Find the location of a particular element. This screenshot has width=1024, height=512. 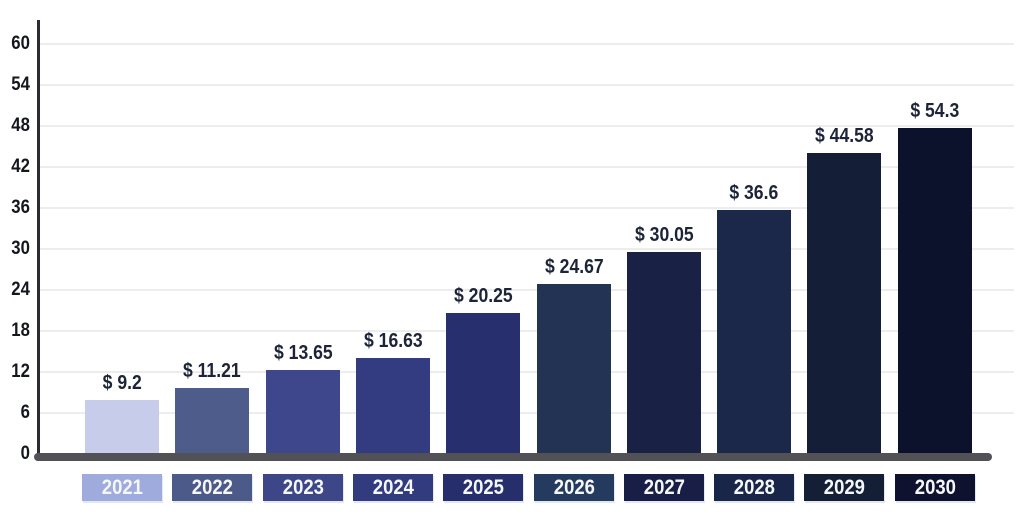

year-label-box: 2028 is located at coordinates (754, 487).